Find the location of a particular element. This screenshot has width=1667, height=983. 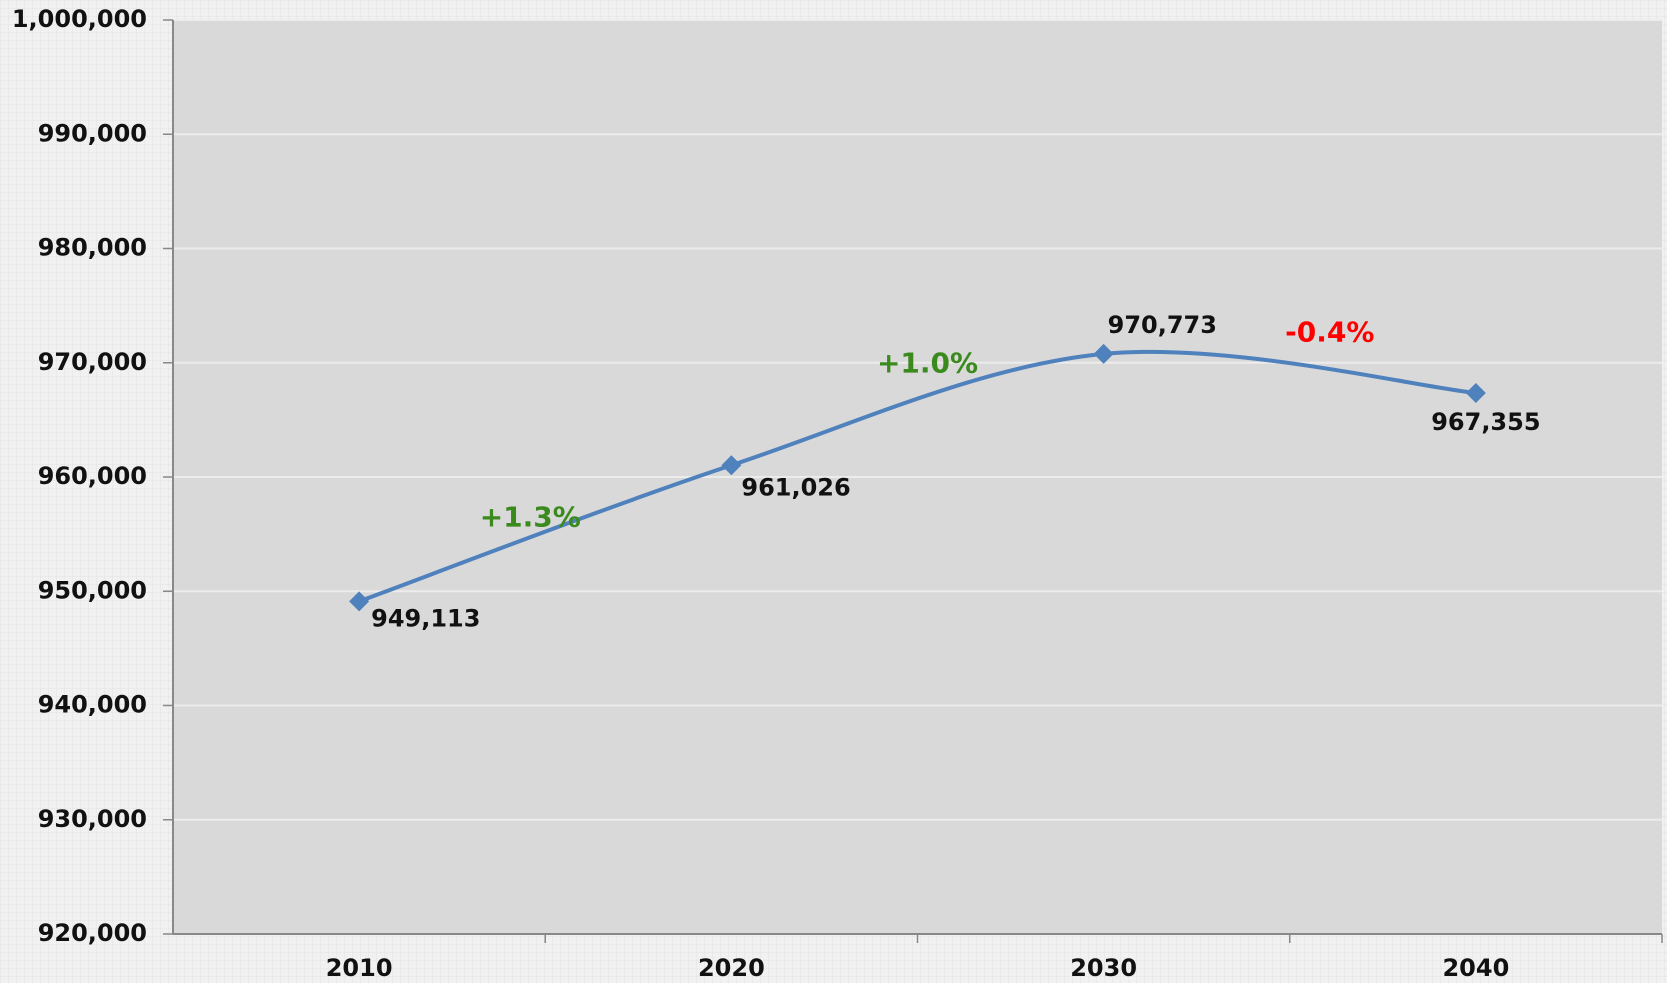

y-tick-label: 920,000 is located at coordinates (92, 933).